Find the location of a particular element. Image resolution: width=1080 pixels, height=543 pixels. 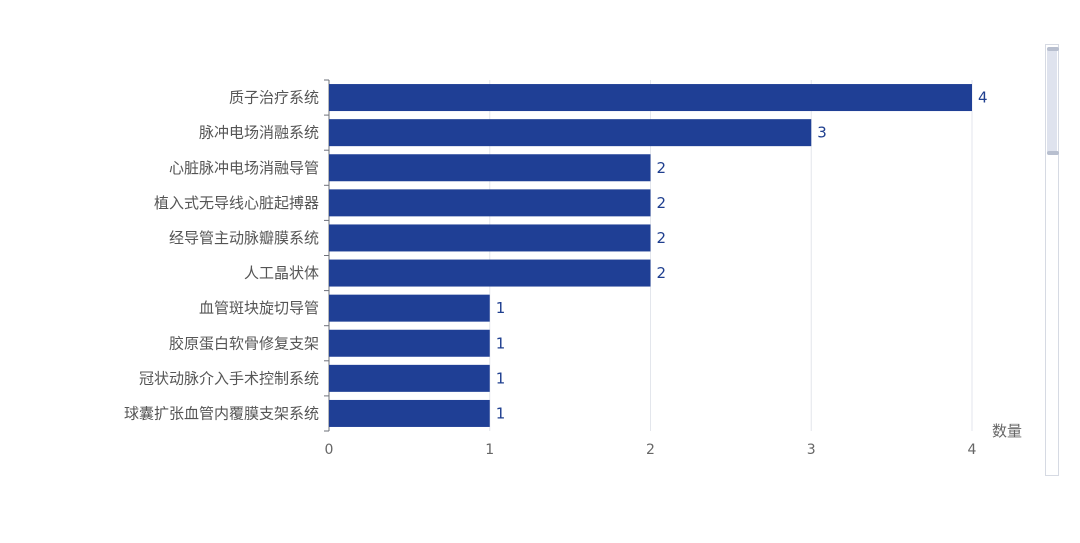

category-label-4: 经导管主动脉瓣膜系统 is located at coordinates (244, 238).